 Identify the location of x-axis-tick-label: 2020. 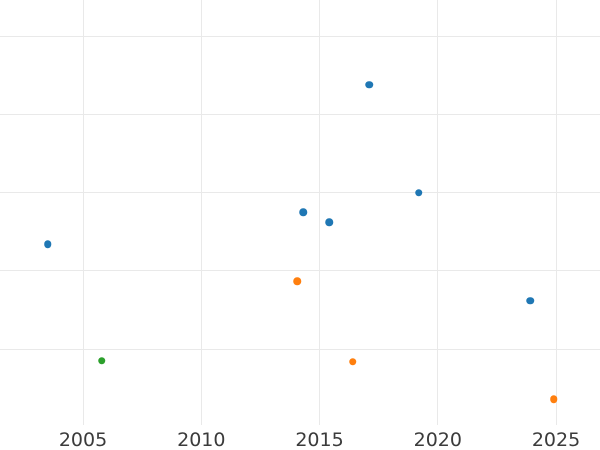
(437, 439).